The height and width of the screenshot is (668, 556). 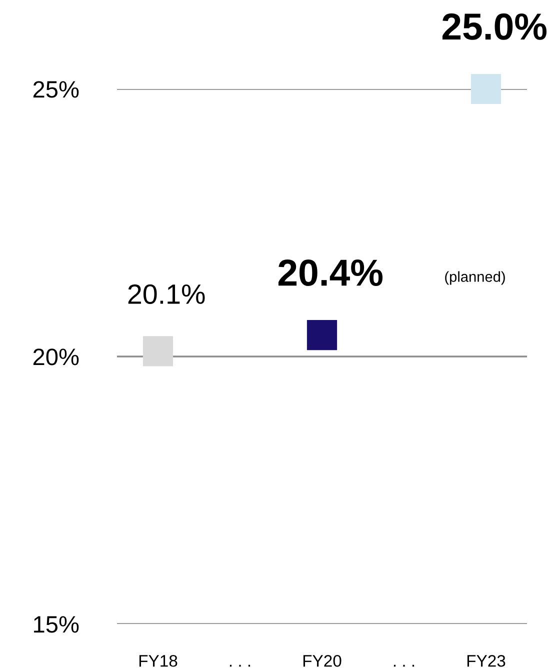 What do you see at coordinates (56, 357) in the screenshot?
I see `y-tick-label: 20%` at bounding box center [56, 357].